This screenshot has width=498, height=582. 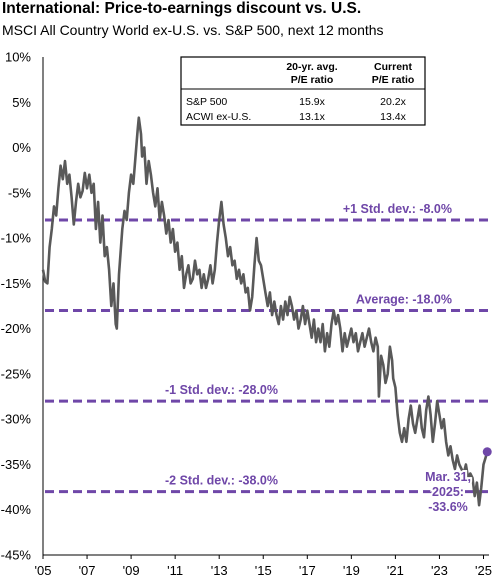 What do you see at coordinates (20, 192) in the screenshot?
I see `y-tick-label: -5%` at bounding box center [20, 192].